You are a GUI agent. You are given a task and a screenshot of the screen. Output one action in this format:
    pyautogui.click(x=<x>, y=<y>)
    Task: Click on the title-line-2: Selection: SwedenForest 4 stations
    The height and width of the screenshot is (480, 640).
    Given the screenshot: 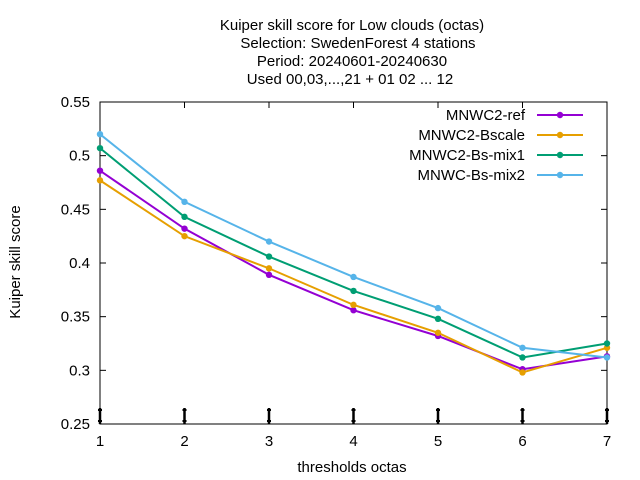 What is the action you would take?
    pyautogui.click(x=357, y=43)
    